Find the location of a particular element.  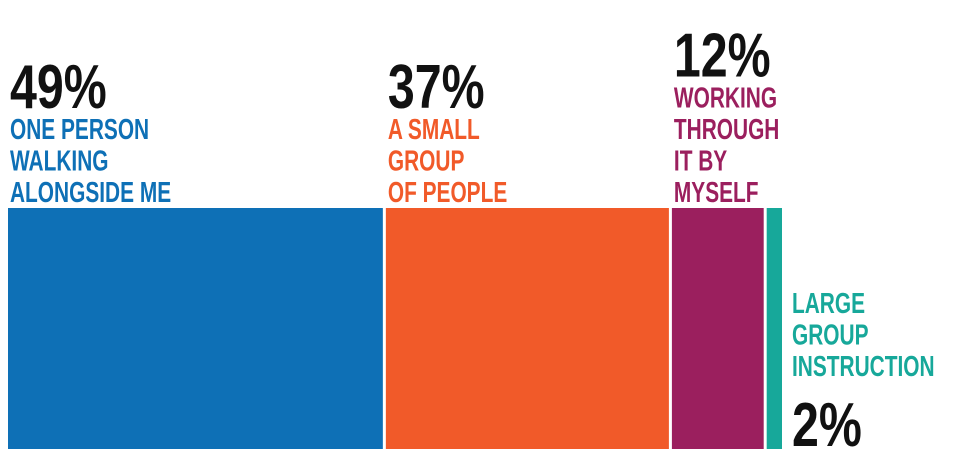

value-label-one-person-walking-alongside-me: 49% is located at coordinates (58, 86).